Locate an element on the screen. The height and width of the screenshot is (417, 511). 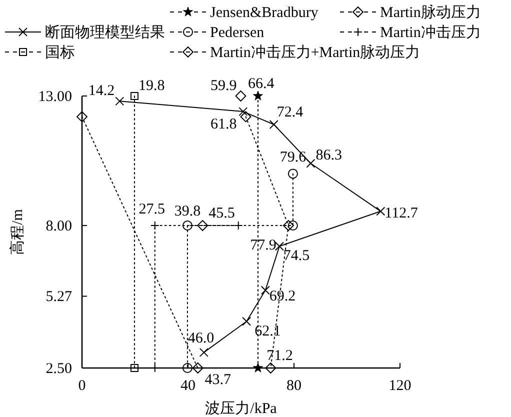
x-tick-label: 40 is located at coordinates (188, 386).